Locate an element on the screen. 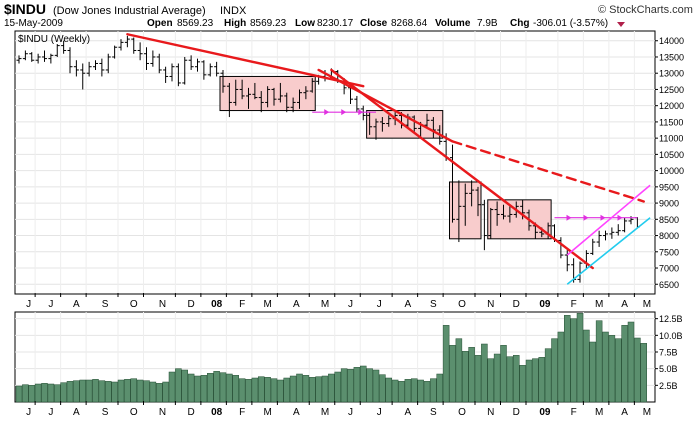  price-tick-label: 11500 is located at coordinates (671, 122).